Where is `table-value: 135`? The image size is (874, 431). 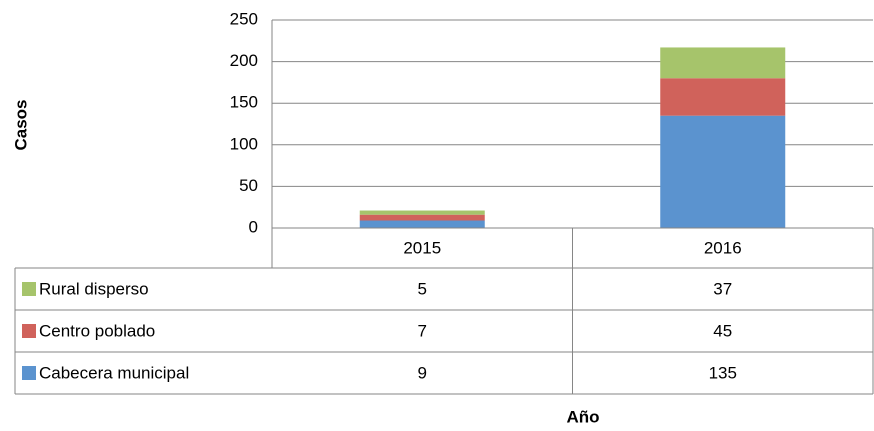
table-value: 135 is located at coordinates (723, 372).